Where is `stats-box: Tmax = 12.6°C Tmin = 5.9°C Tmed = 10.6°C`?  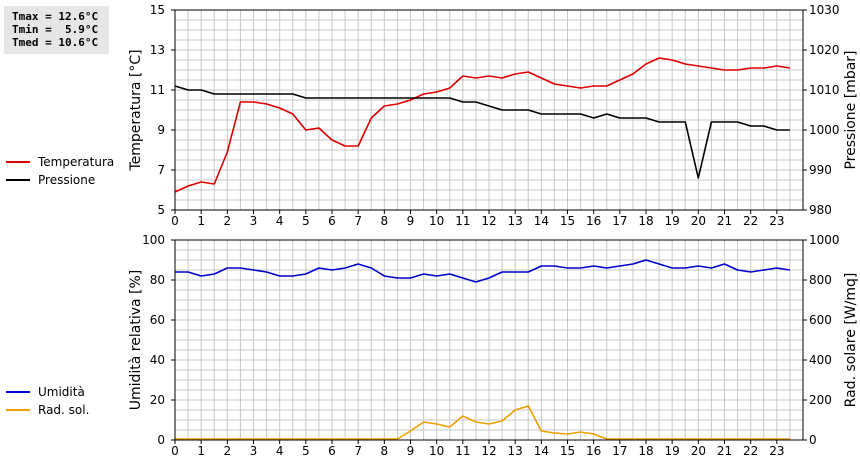 stats-box: Tmax = 12.6°C Tmin = 5.9°C Tmed = 10.6°C is located at coordinates (56, 30).